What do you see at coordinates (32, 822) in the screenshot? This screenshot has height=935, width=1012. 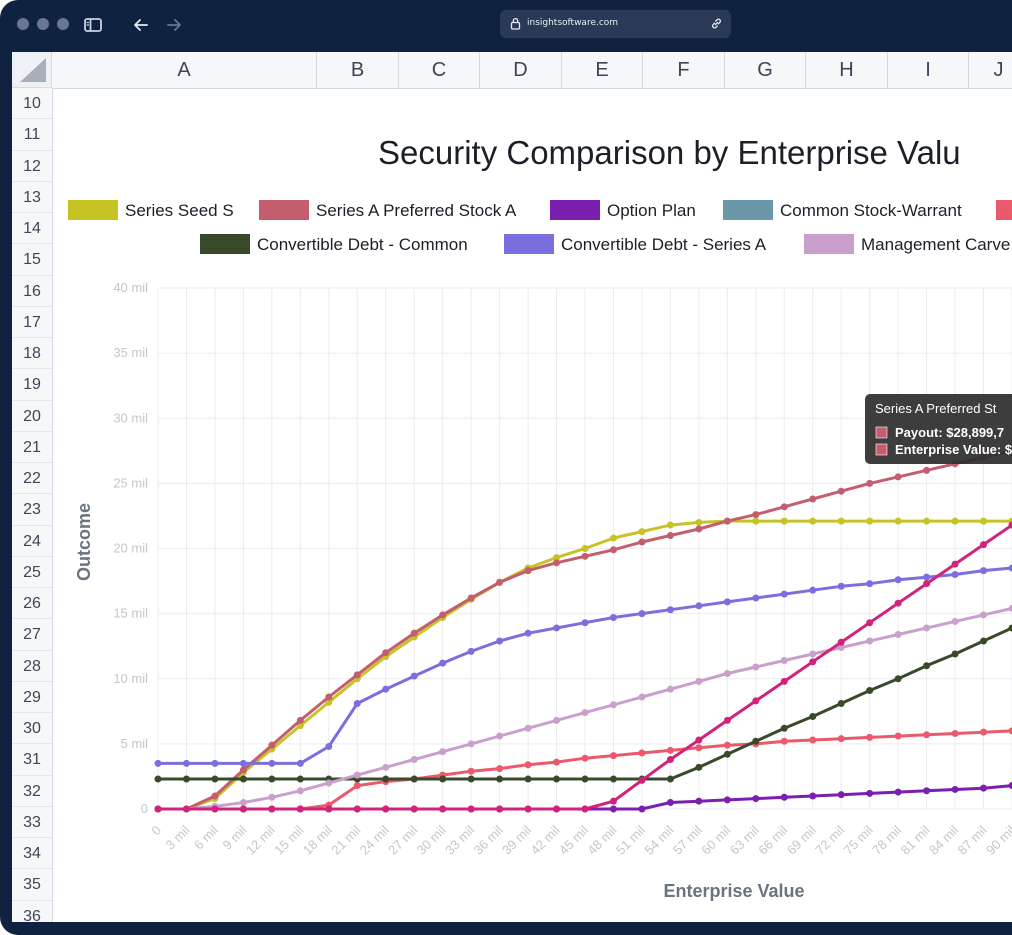 I see `row-header-33: 33` at bounding box center [32, 822].